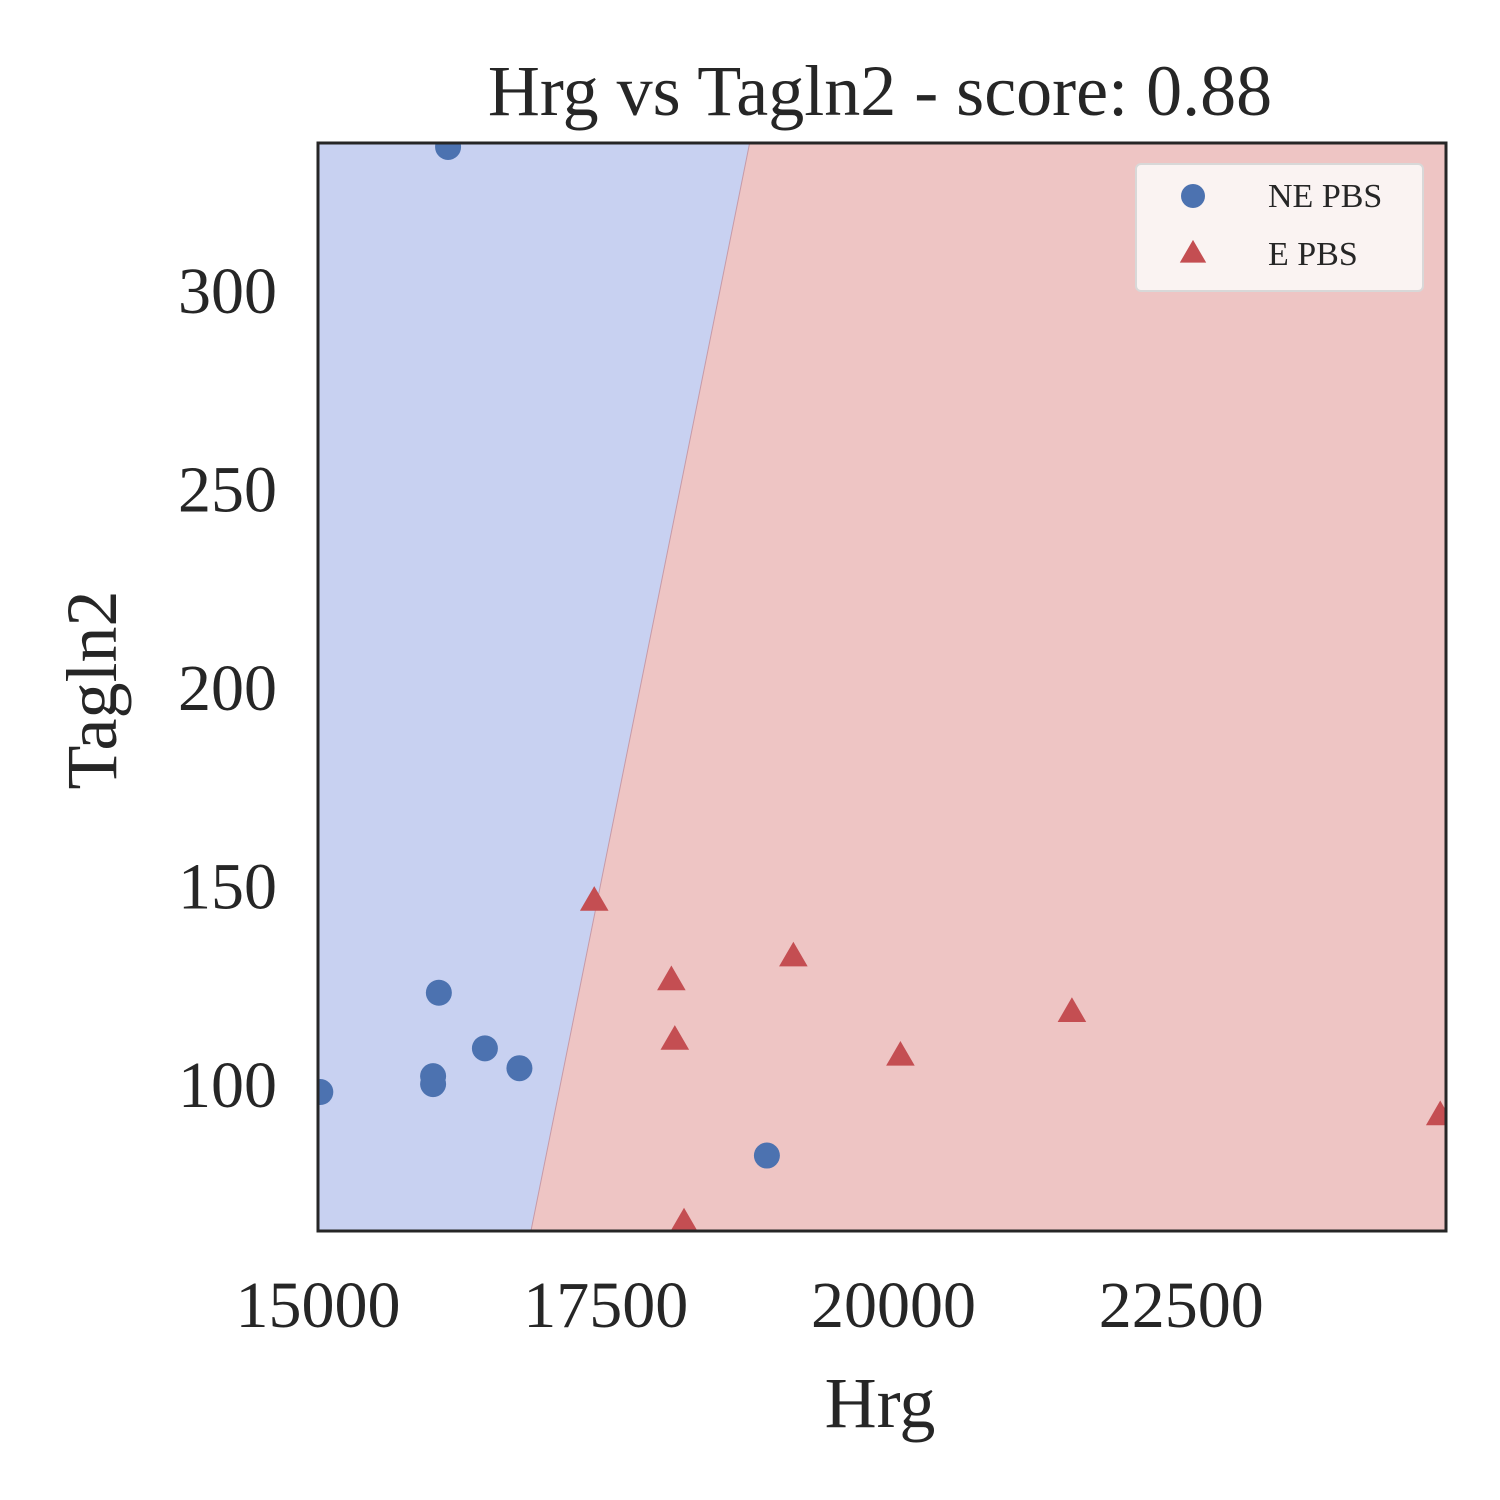 The height and width of the screenshot is (1500, 1500). Describe the element at coordinates (227, 291) in the screenshot. I see `y-tick-label: 300` at that location.